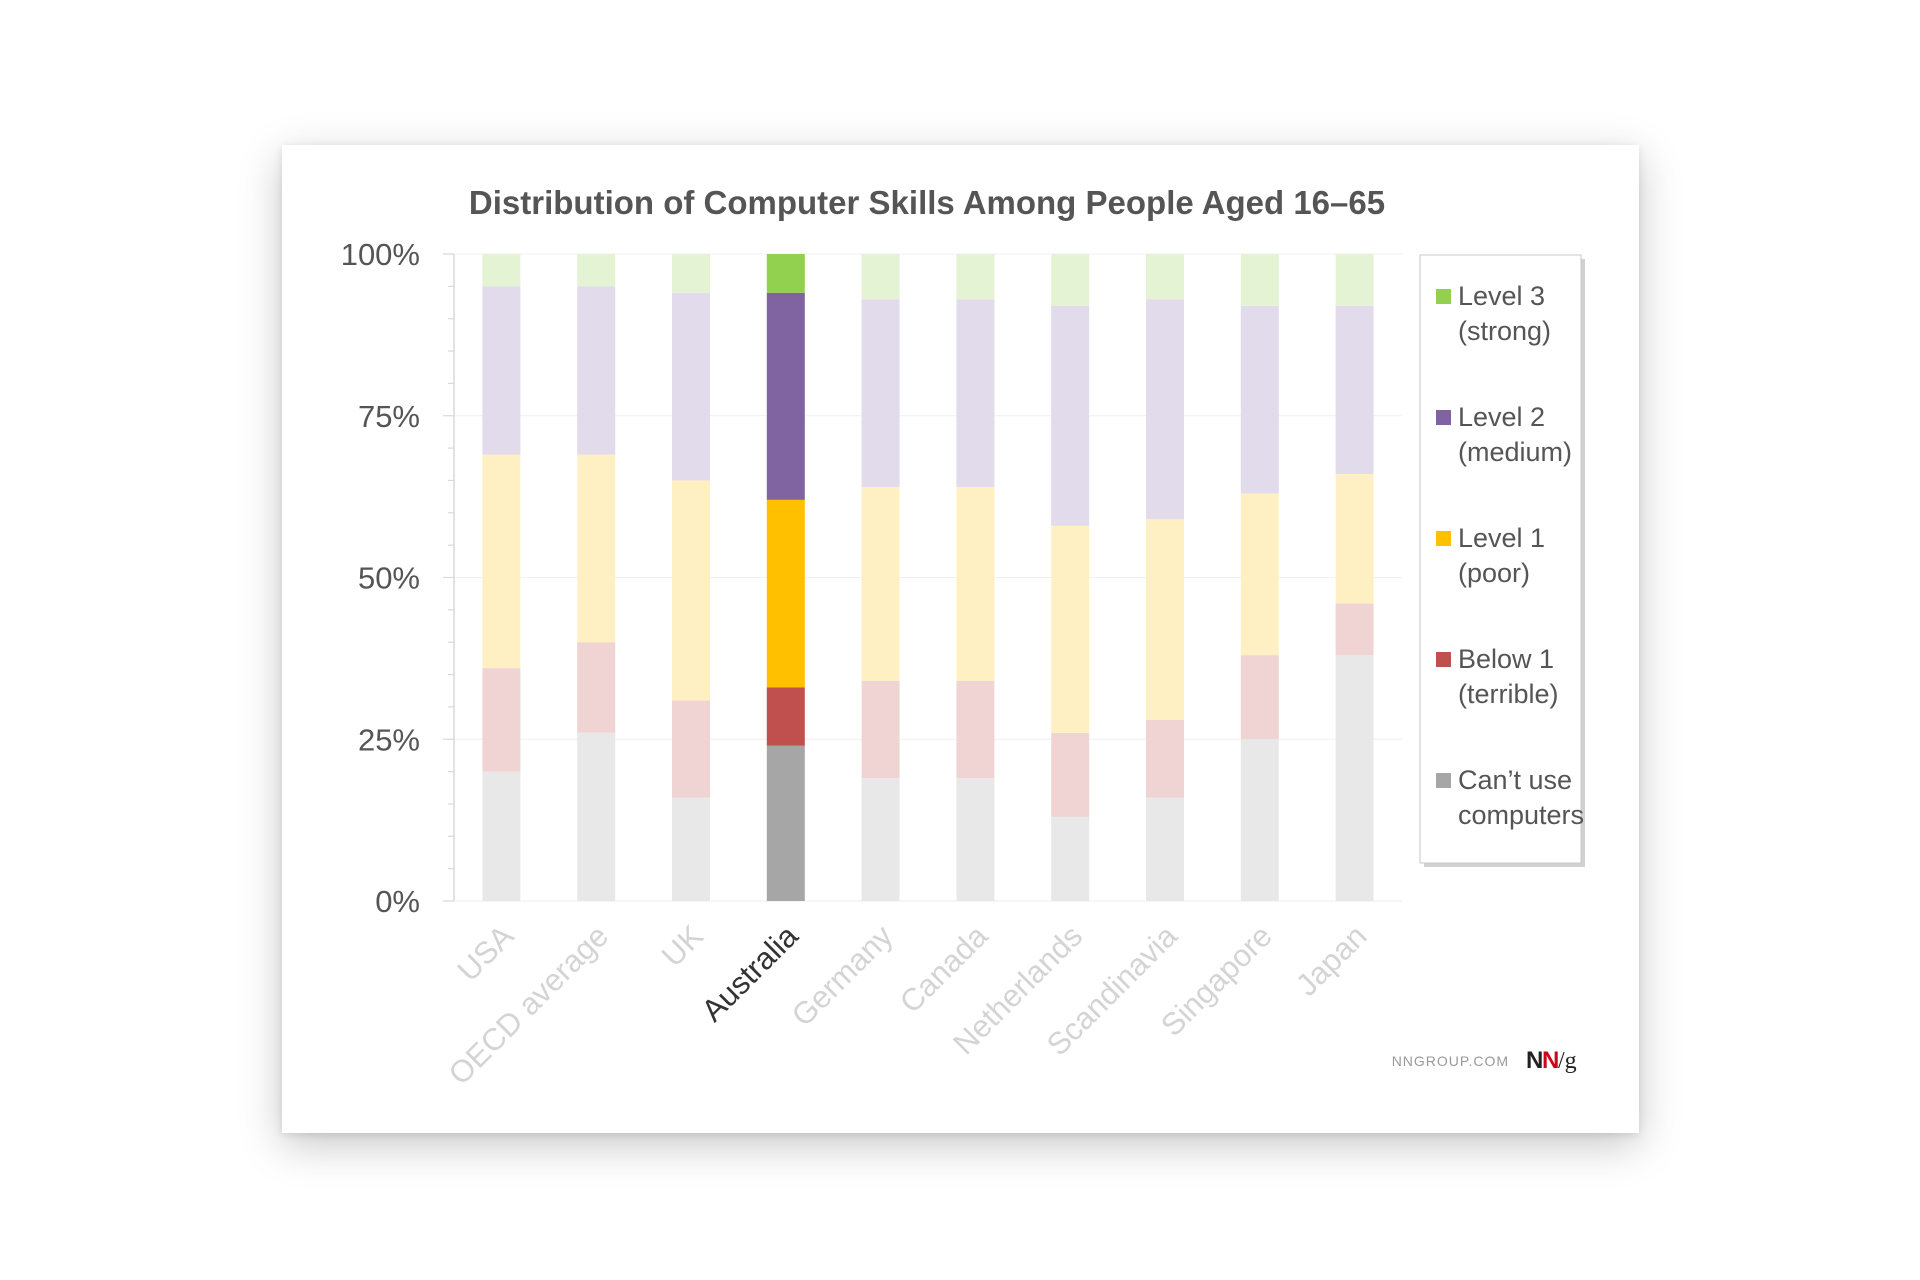 This screenshot has width=1920, height=1280. What do you see at coordinates (1501, 296) in the screenshot?
I see `legend-label: Level 3` at bounding box center [1501, 296].